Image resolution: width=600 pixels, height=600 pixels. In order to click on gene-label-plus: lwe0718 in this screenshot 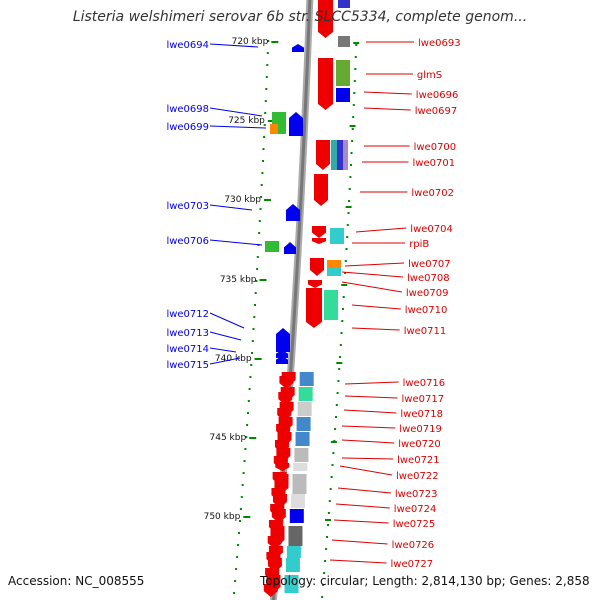, I will do `click(421, 414)`.